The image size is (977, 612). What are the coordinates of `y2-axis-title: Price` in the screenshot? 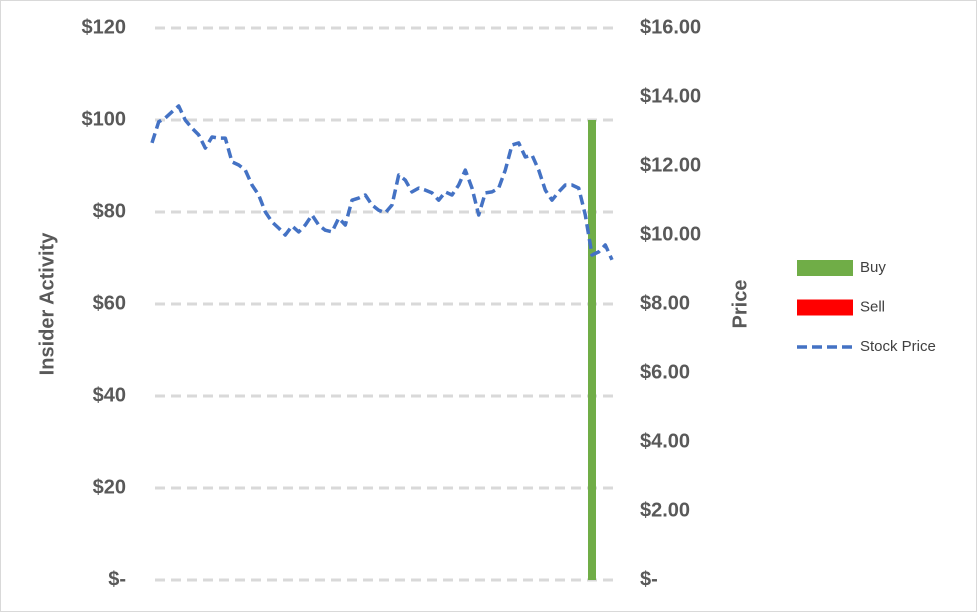 It's located at (740, 304).